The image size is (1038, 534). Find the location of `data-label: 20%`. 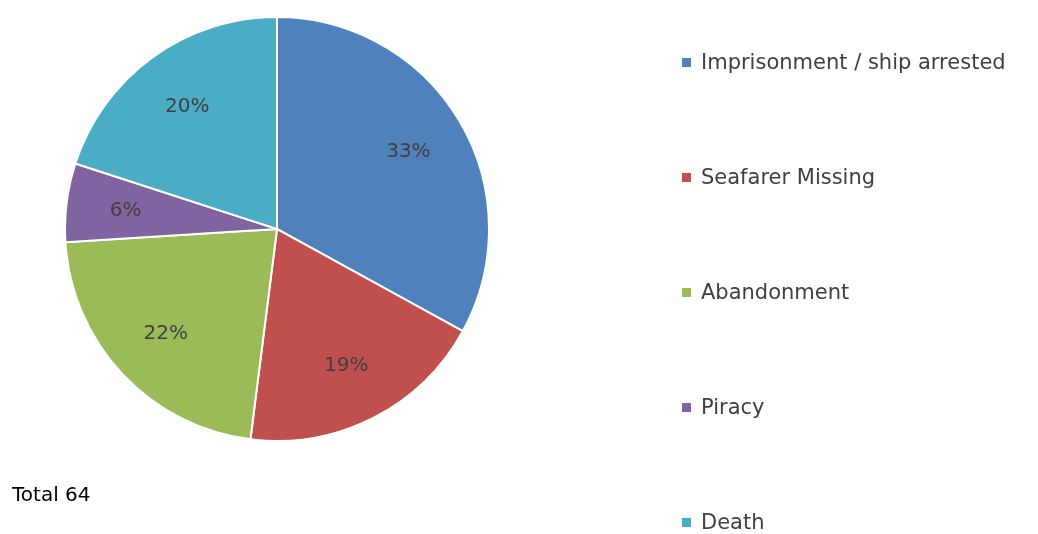

data-label: 20% is located at coordinates (187, 104).